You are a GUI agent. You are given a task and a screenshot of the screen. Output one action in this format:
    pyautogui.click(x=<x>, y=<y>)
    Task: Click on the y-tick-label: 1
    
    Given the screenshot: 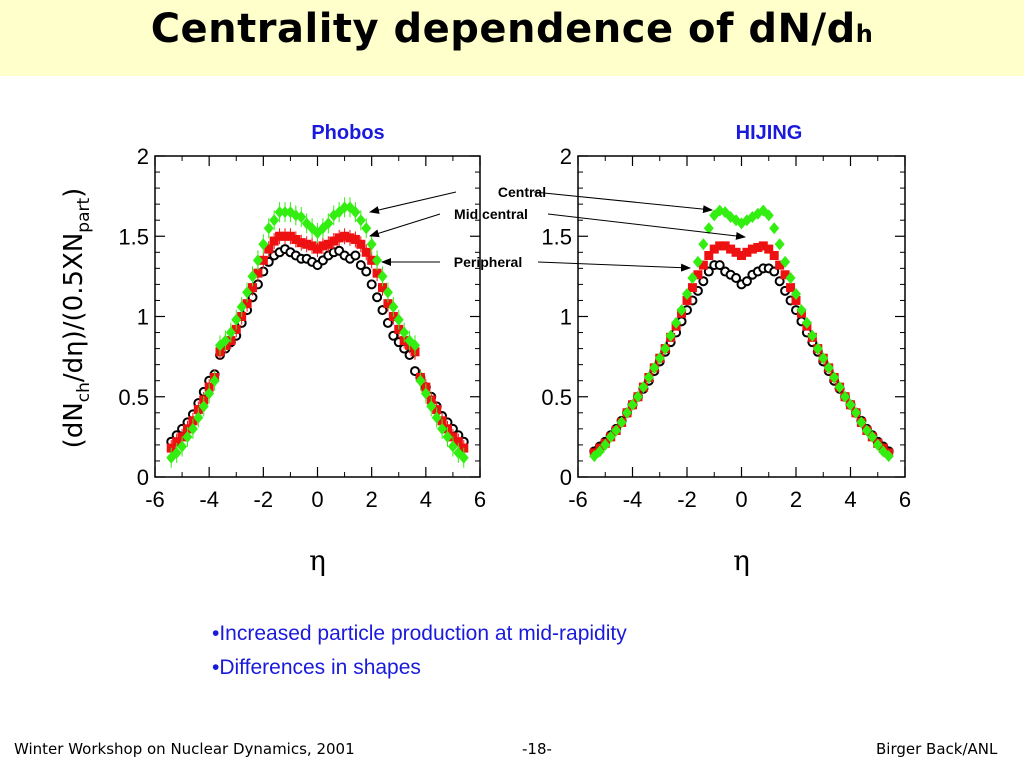 What is the action you would take?
    pyautogui.click(x=143, y=317)
    